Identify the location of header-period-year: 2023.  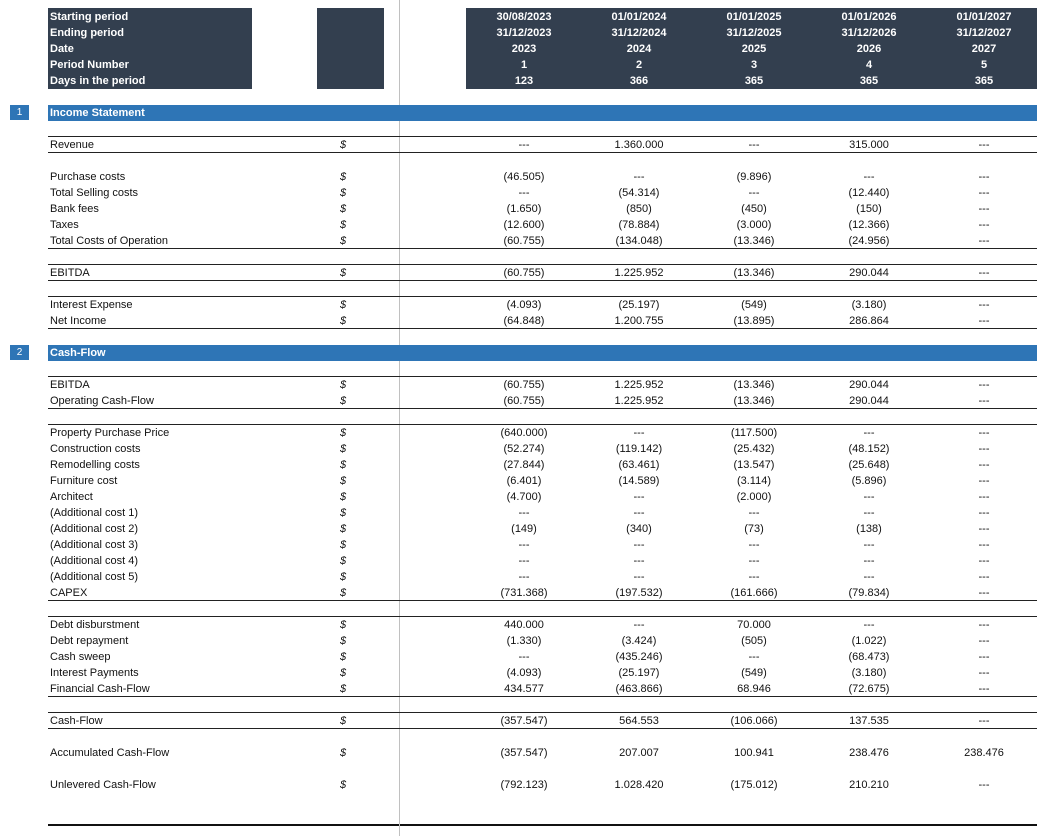
(524, 49).